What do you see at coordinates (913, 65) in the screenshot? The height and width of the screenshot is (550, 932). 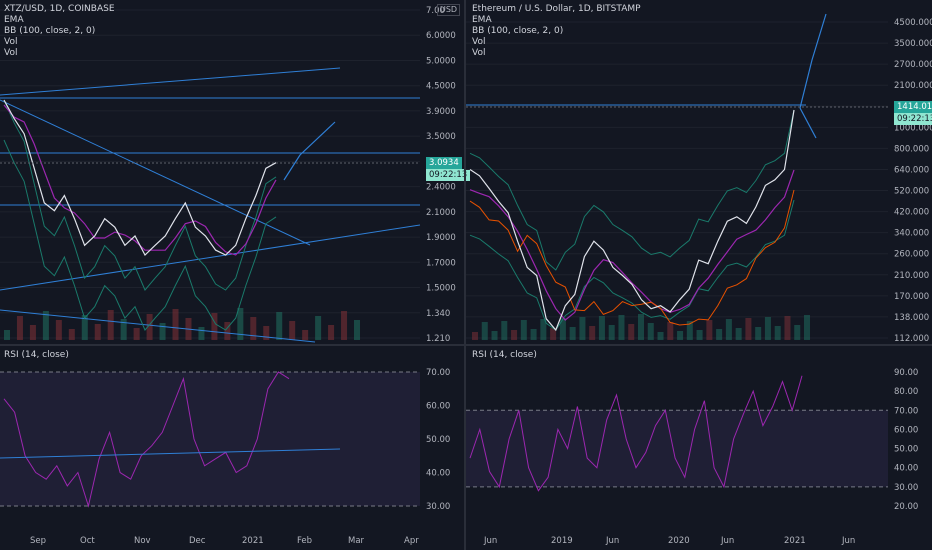 I see `eth-price-tick-label: 2700.000` at bounding box center [913, 65].